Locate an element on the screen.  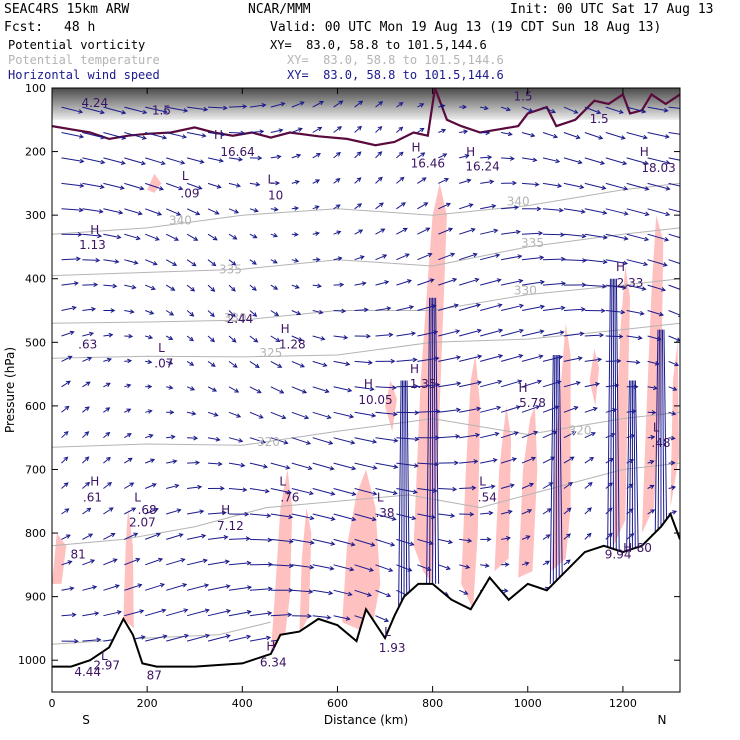
pv-extremum-label: H is located at coordinates (270, 647).